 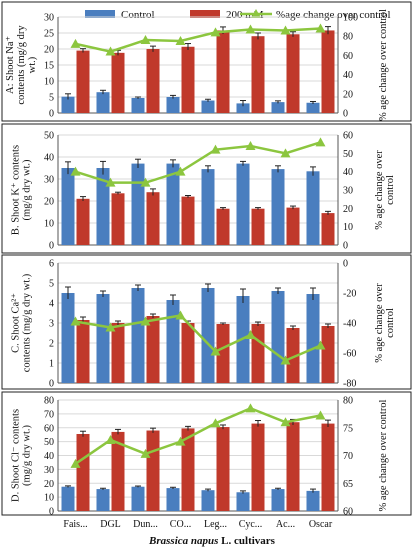 I want to click on y-axis-title: B. Shoot K⁺ contents(mg/g dry wt.), so click(x=22, y=190).